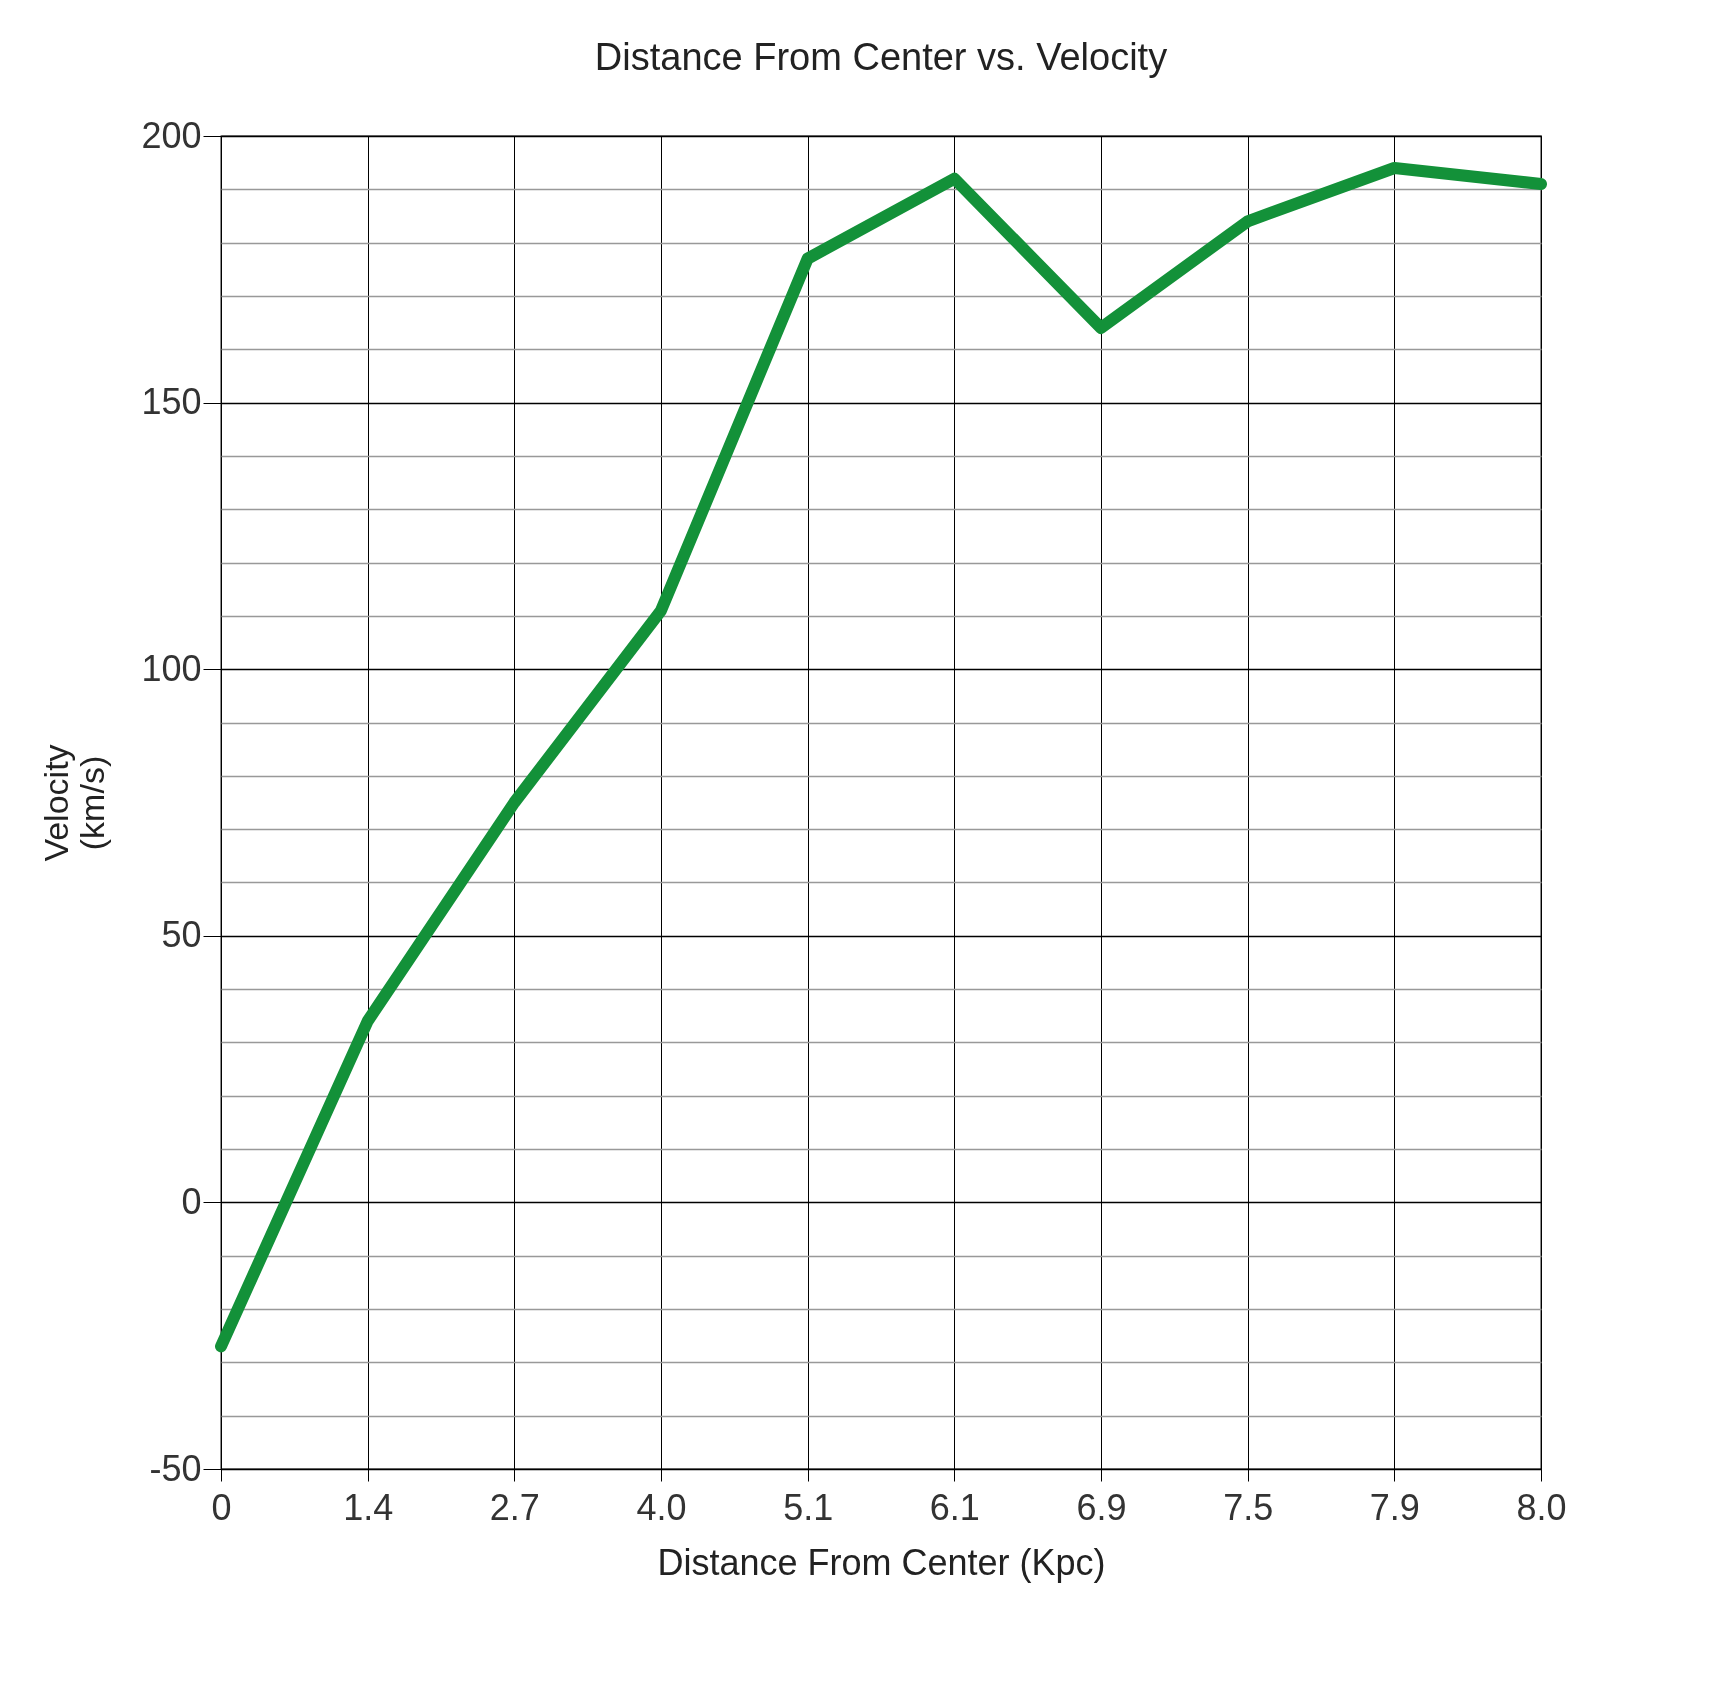  What do you see at coordinates (1248, 1507) in the screenshot?
I see `x-tick-label: 7.5` at bounding box center [1248, 1507].